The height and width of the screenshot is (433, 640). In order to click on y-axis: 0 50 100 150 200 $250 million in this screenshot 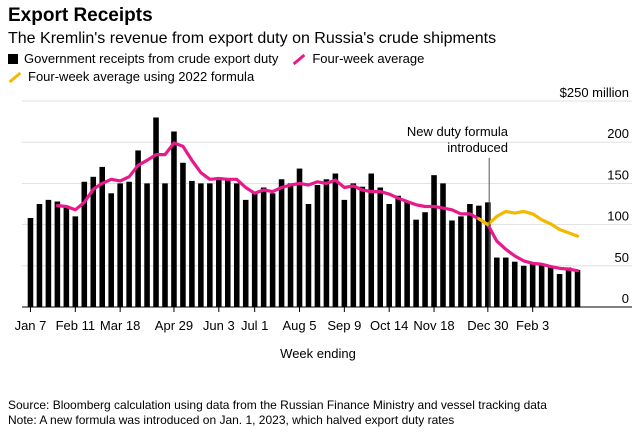, I will do `click(594, 195)`.